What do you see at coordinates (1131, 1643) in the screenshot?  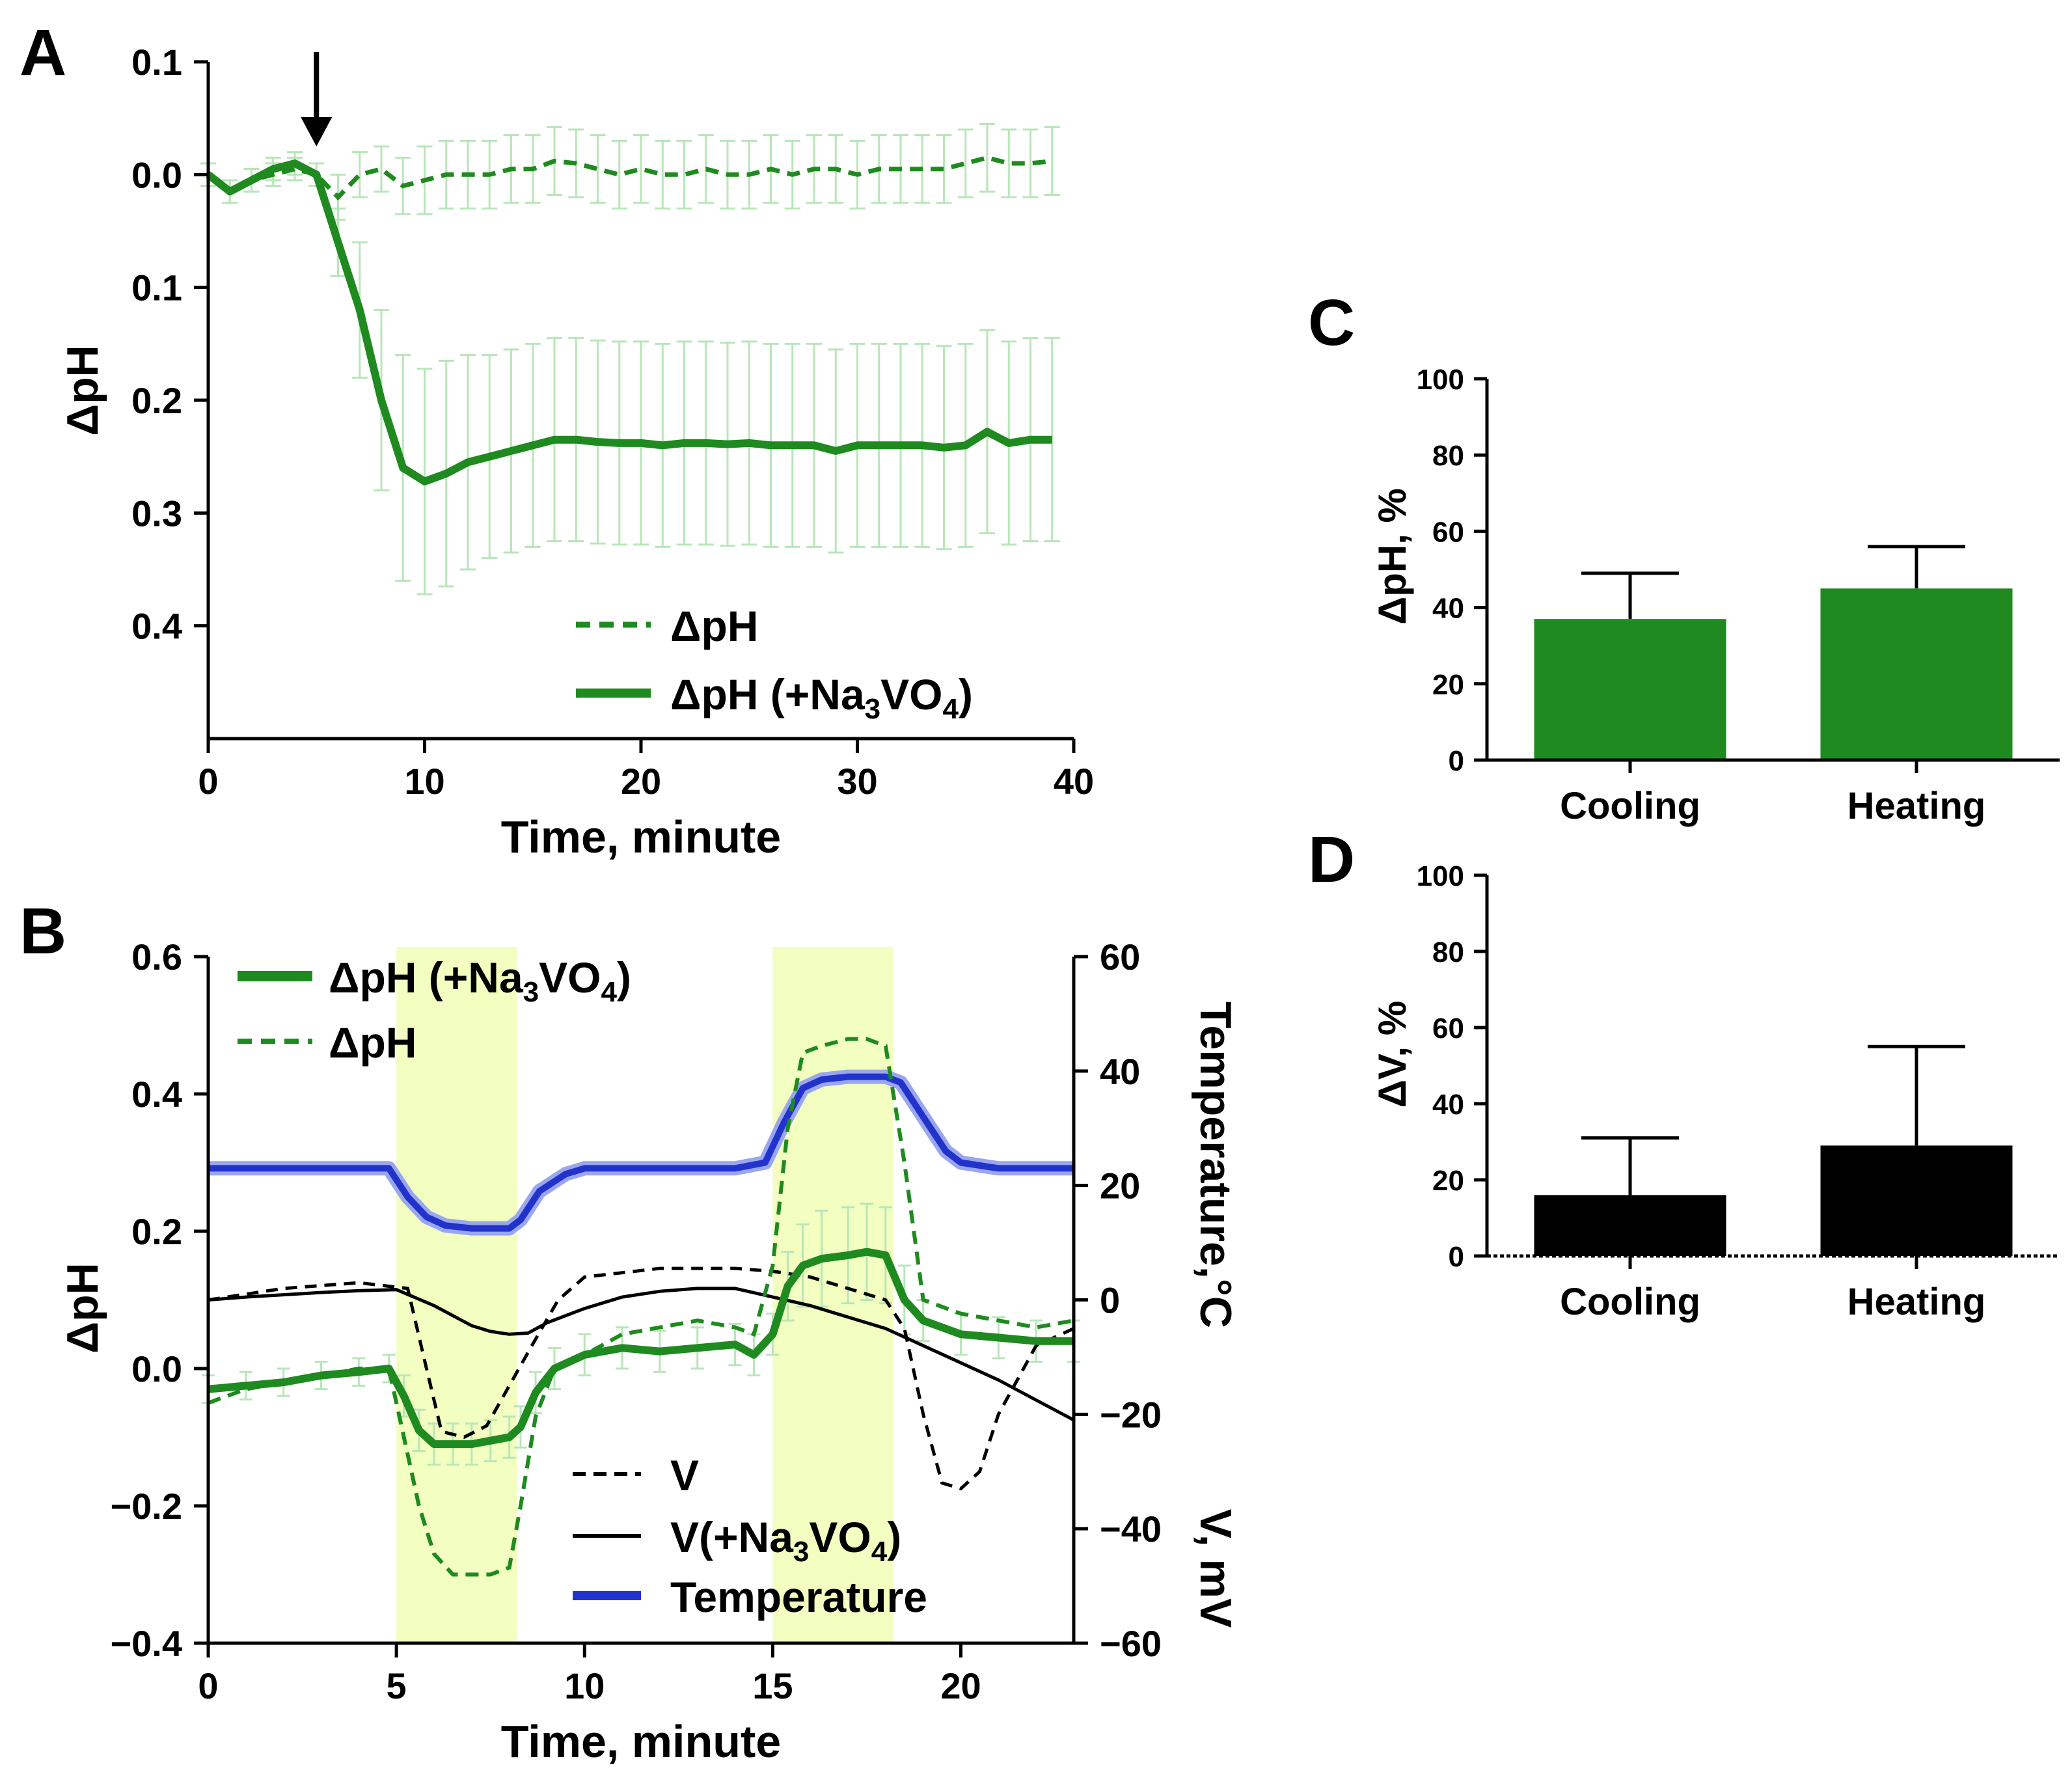 I see `y2-tick-label: −60` at bounding box center [1131, 1643].